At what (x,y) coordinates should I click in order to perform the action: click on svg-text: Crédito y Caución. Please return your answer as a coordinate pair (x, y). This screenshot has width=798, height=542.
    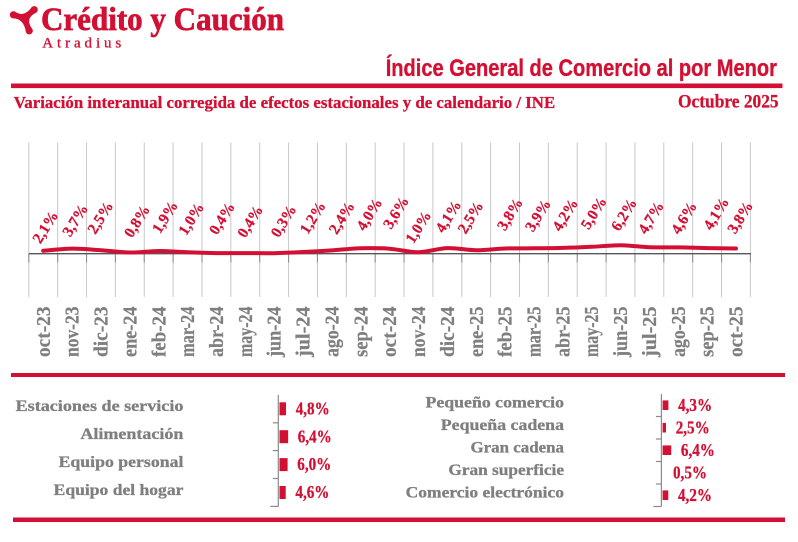
    Looking at the image, I should click on (162, 20).